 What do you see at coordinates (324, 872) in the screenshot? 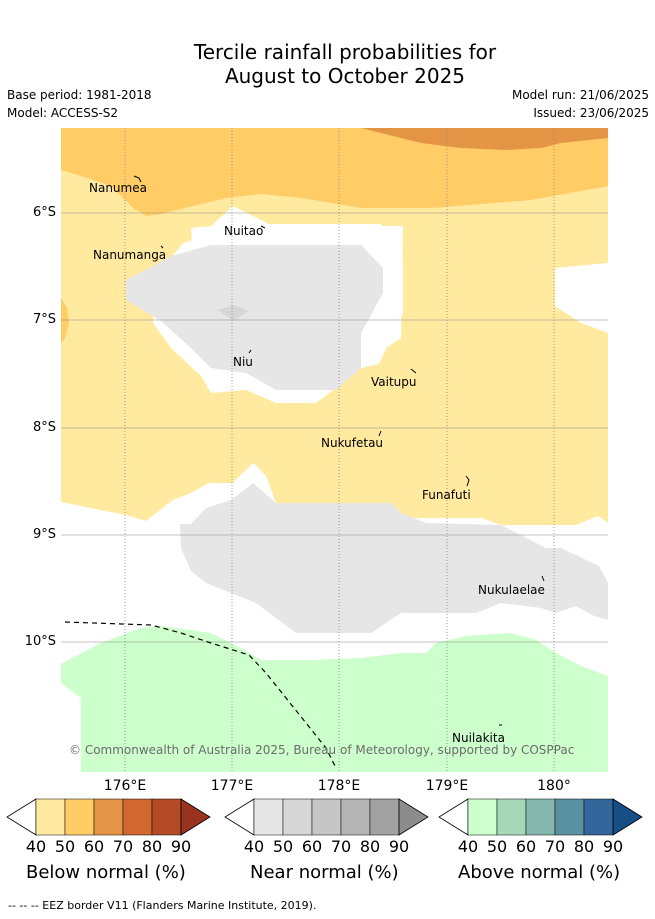
I see `colorbar-title-near: Near normal (%)` at bounding box center [324, 872].